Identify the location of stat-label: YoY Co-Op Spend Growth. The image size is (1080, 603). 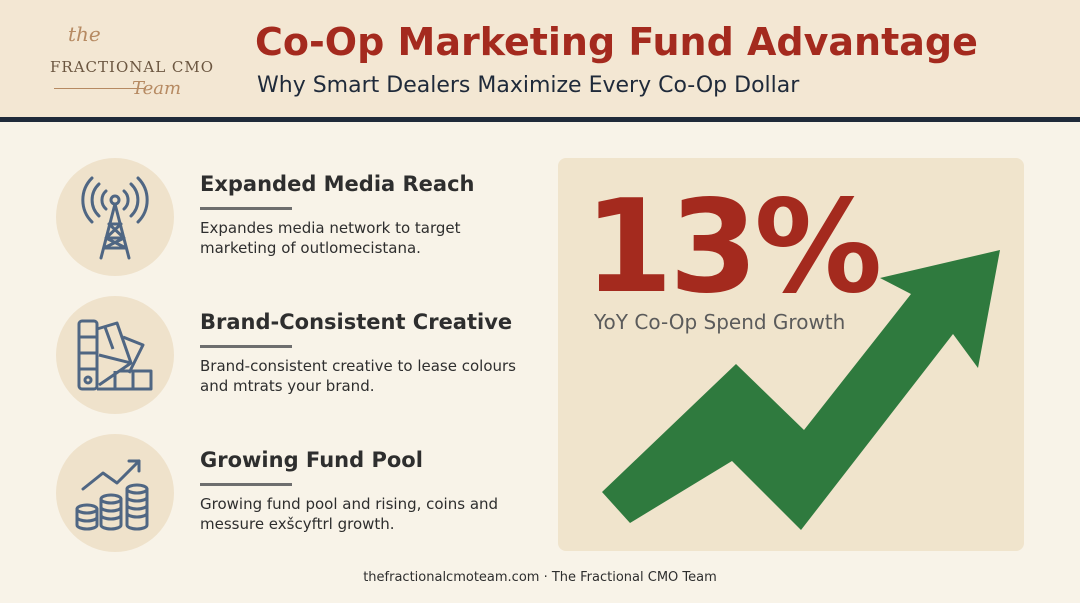
(720, 322).